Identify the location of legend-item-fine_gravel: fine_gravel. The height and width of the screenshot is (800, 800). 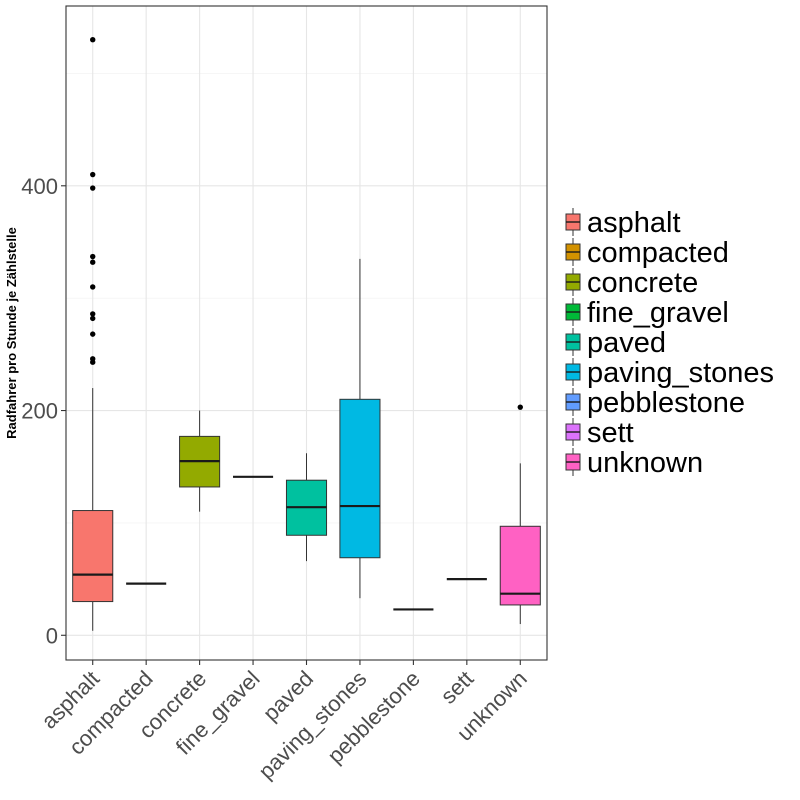
(647, 313).